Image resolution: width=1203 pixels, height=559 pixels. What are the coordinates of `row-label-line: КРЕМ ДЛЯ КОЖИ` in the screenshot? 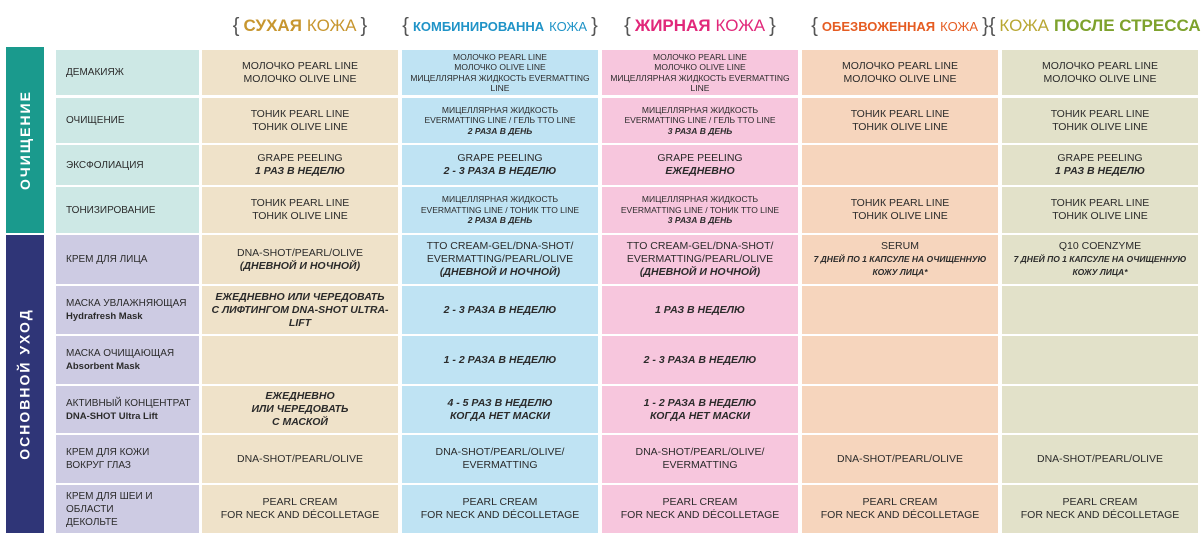 It's located at (108, 452).